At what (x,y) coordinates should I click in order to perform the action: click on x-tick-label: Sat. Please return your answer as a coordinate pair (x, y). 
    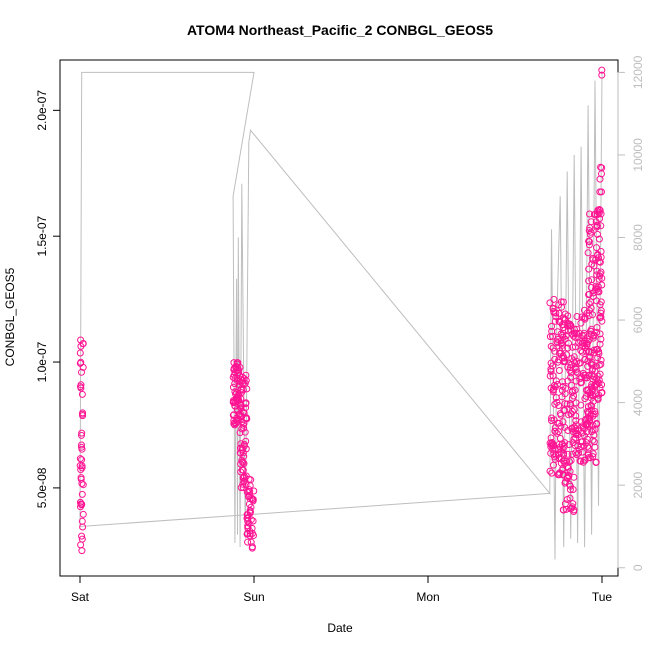
    Looking at the image, I should click on (80, 597).